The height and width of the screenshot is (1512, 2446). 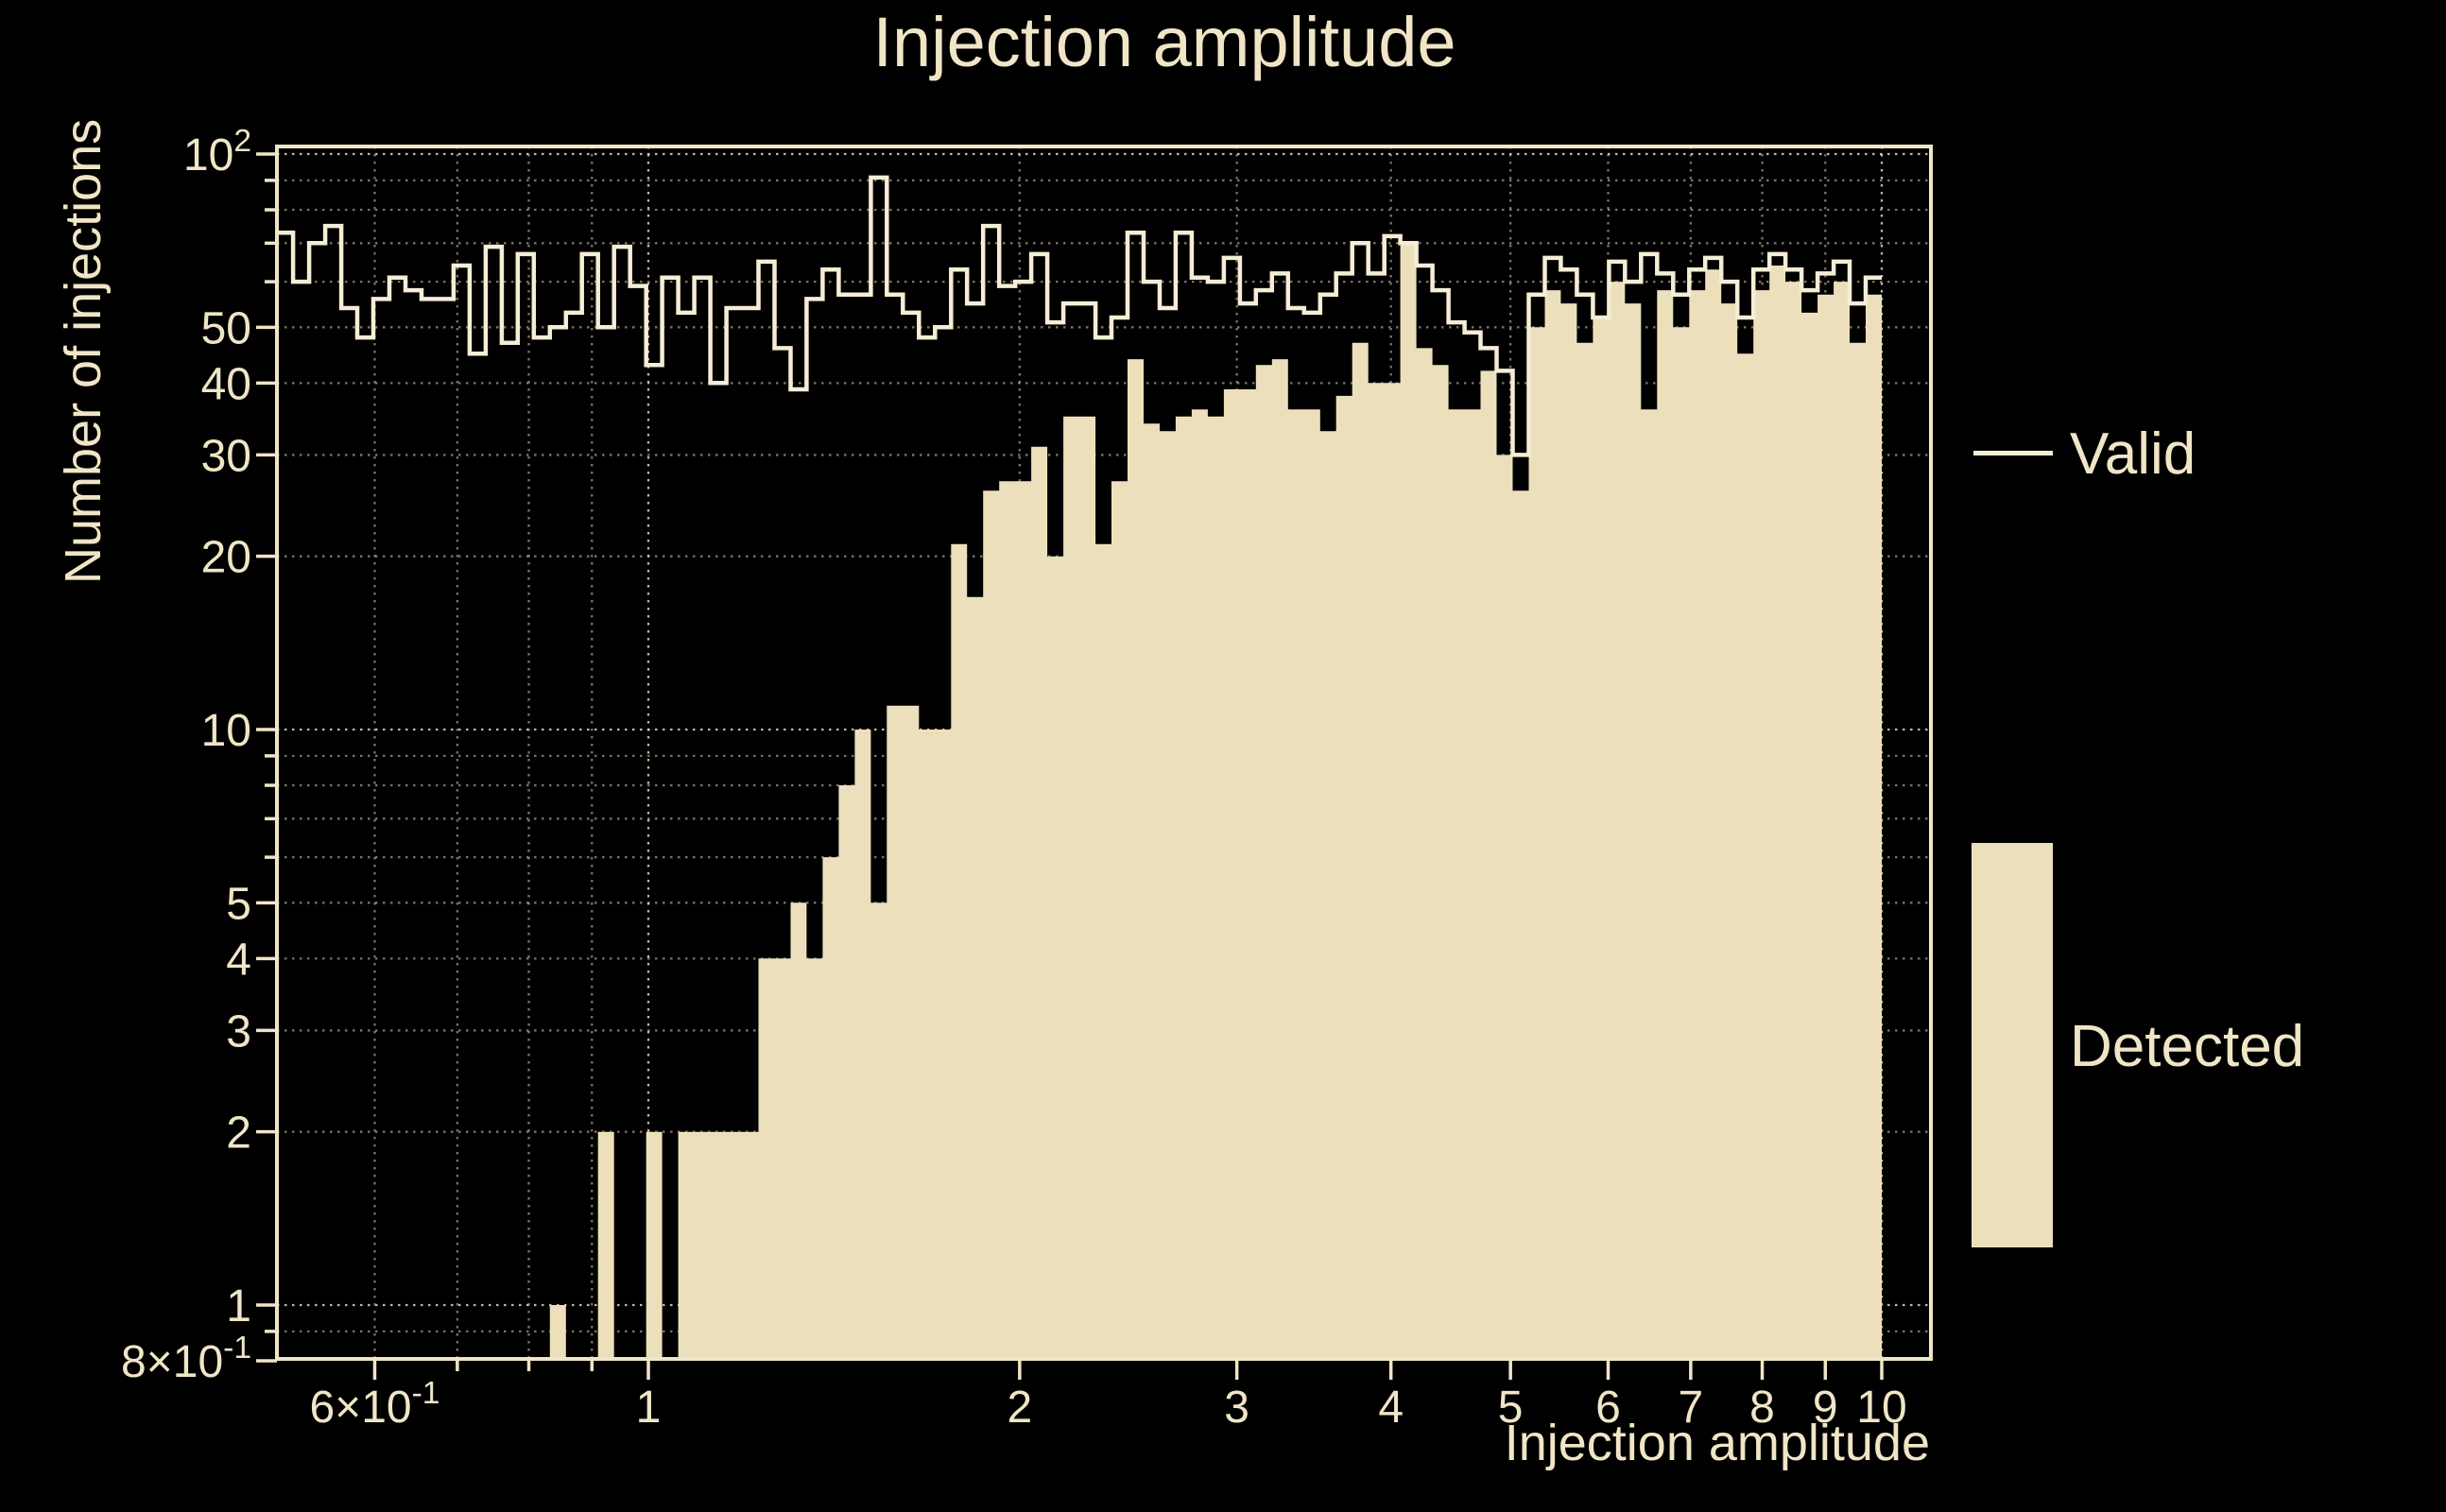 What do you see at coordinates (1608, 1408) in the screenshot?
I see `x-tick-label: 6` at bounding box center [1608, 1408].